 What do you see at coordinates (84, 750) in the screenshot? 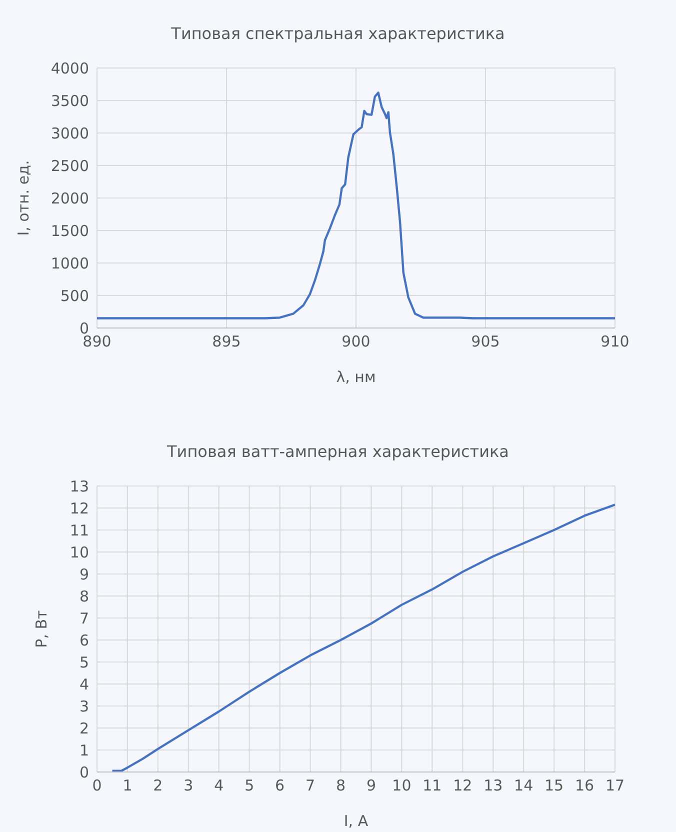
I see `y-tick-label: 1` at bounding box center [84, 750].